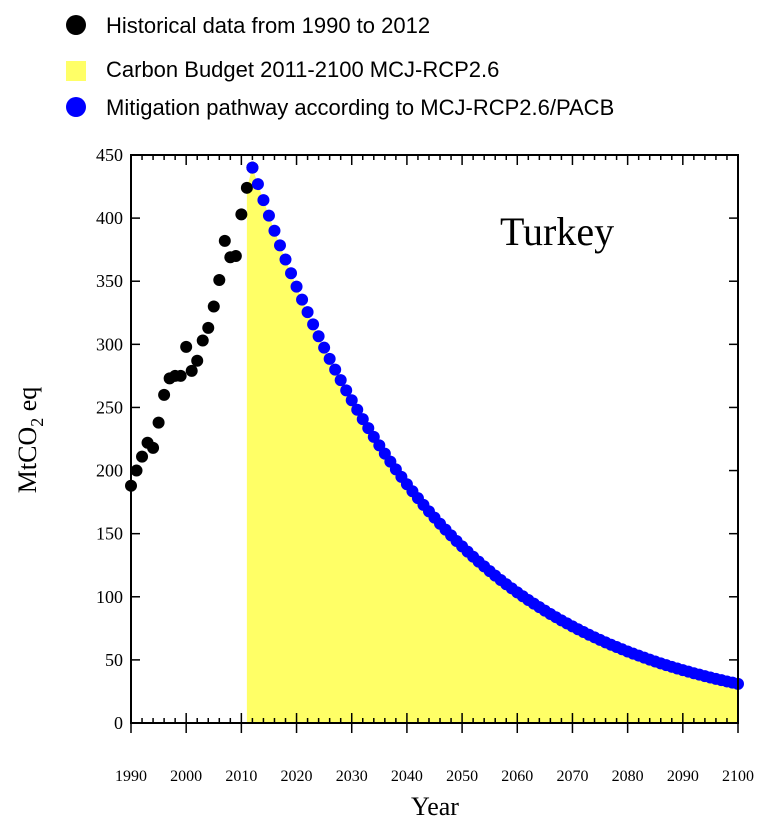 The height and width of the screenshot is (820, 760). Describe the element at coordinates (462, 776) in the screenshot. I see `x-tick-label: 2050` at that location.